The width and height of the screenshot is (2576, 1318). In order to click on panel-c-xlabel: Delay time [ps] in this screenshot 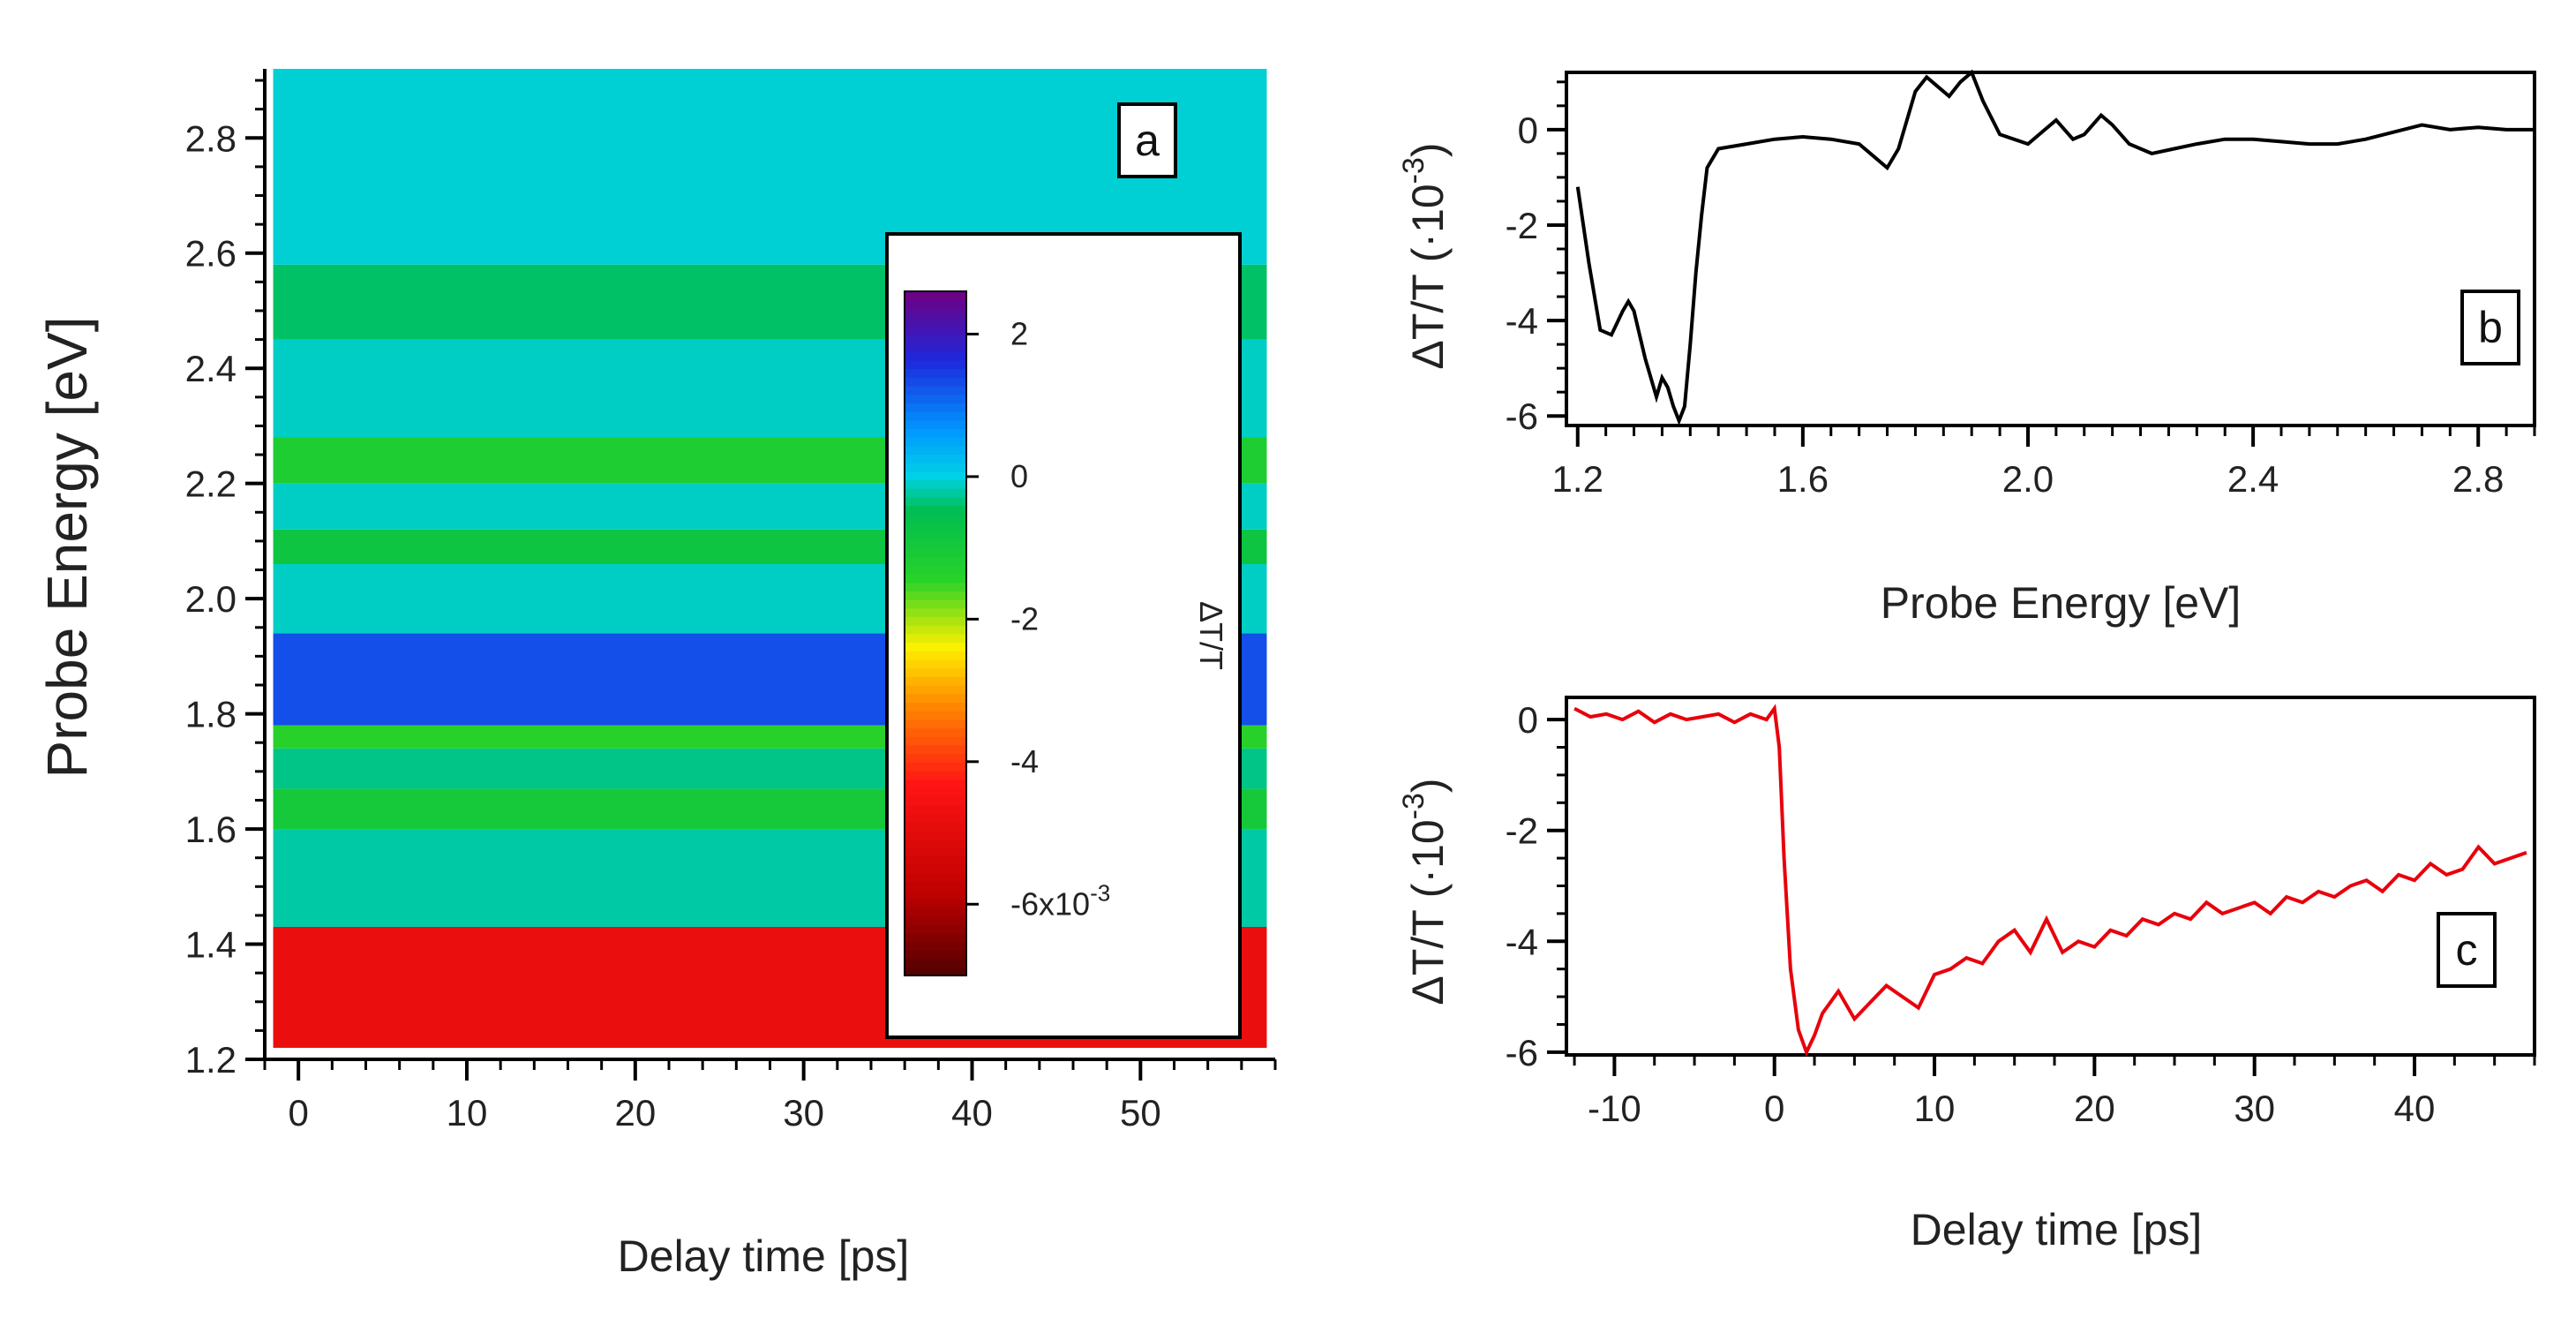, I will do `click(2057, 1229)`.